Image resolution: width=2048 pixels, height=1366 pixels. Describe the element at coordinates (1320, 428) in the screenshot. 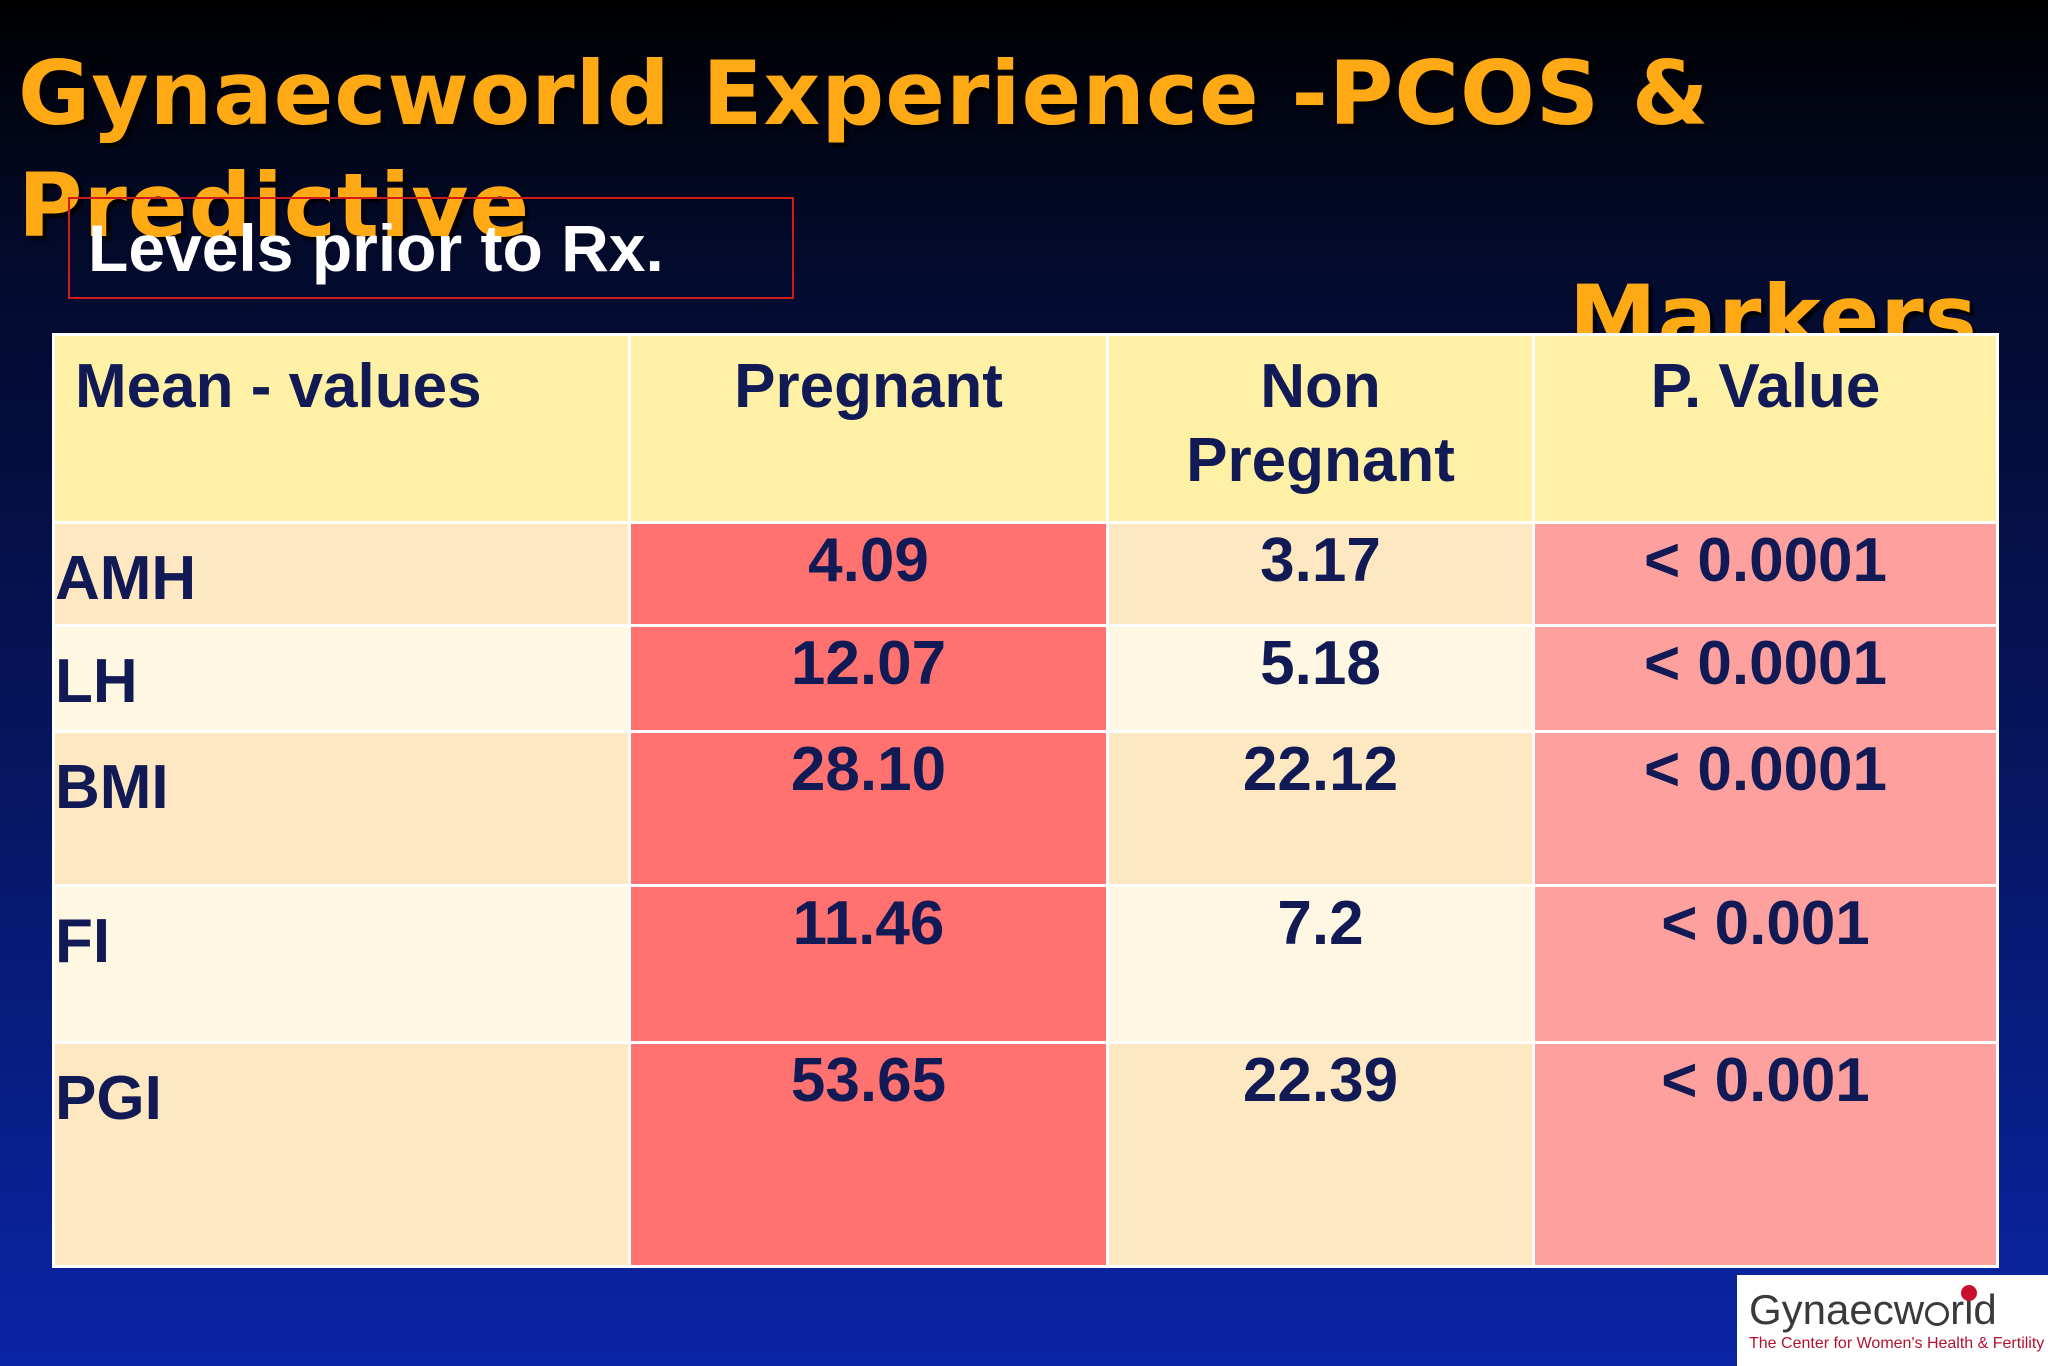

I see `header-non-pregnant: Non Pregnant` at that location.